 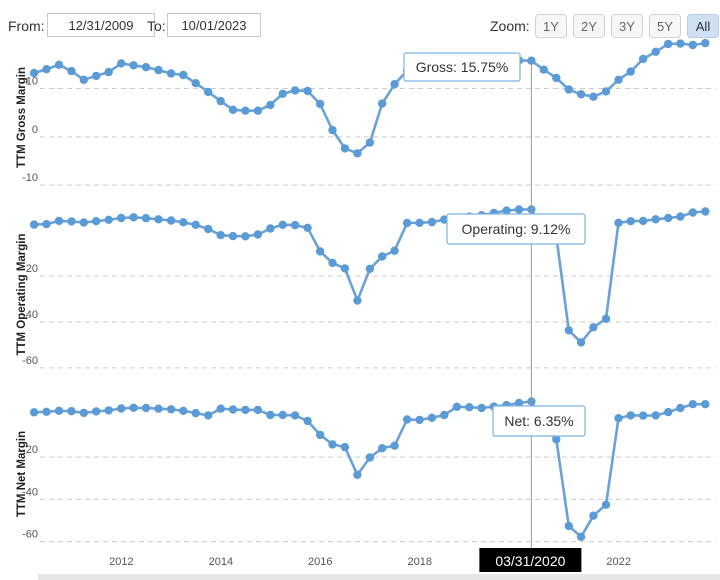 I want to click on tooltip-text-gross: Gross: 15.75%, so click(x=462, y=67).